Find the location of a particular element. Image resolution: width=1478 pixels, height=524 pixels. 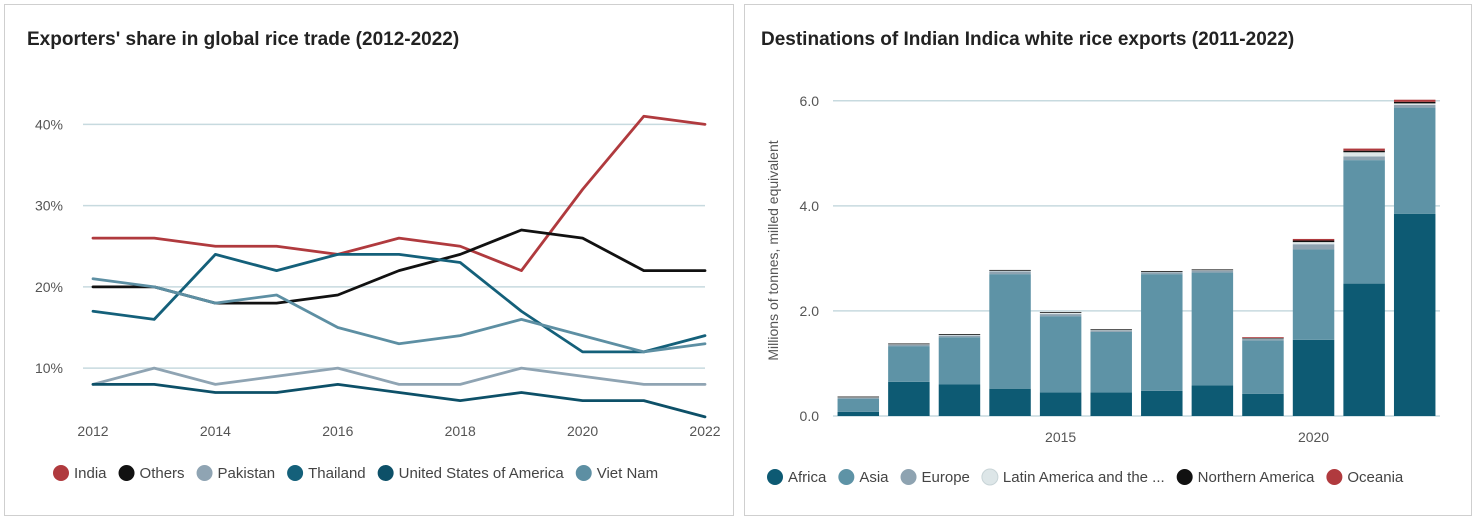

y-tick-label: 2.0 is located at coordinates (810, 311).